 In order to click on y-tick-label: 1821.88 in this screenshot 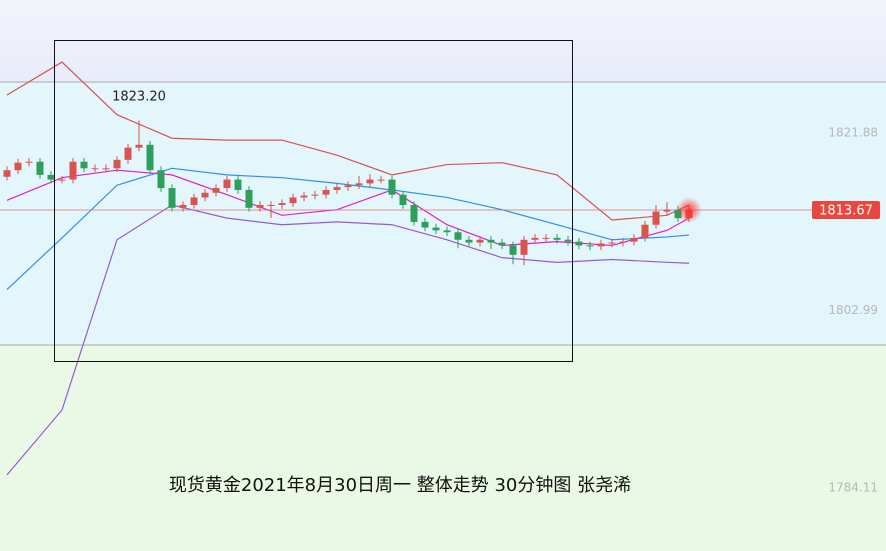, I will do `click(853, 132)`.